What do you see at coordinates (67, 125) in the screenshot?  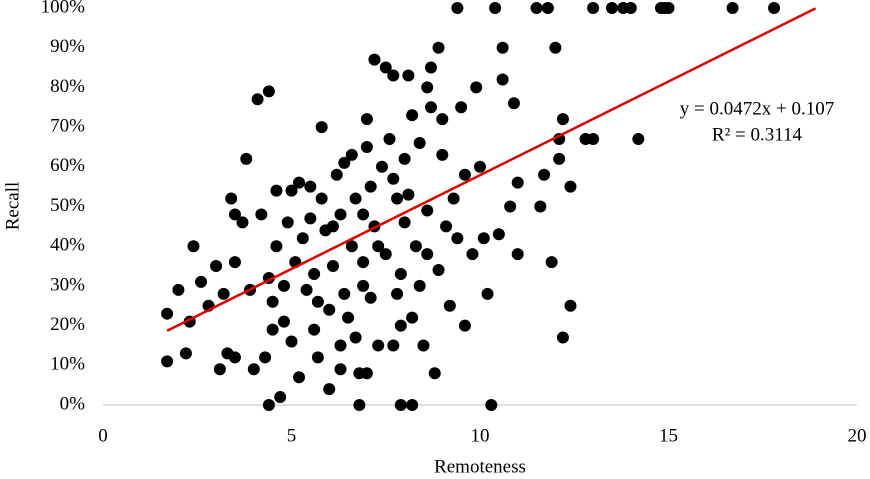 I see `y-tick-label: 70%` at bounding box center [67, 125].